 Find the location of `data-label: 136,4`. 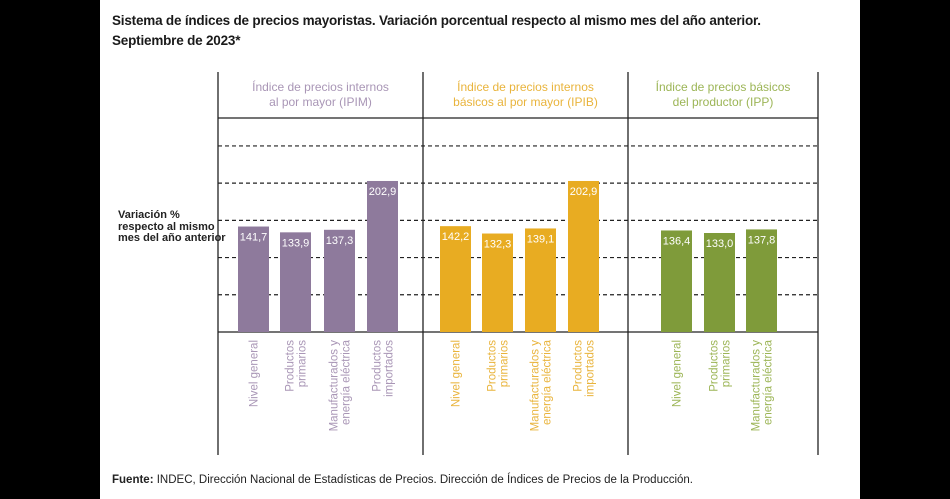

data-label: 136,4 is located at coordinates (677, 241).